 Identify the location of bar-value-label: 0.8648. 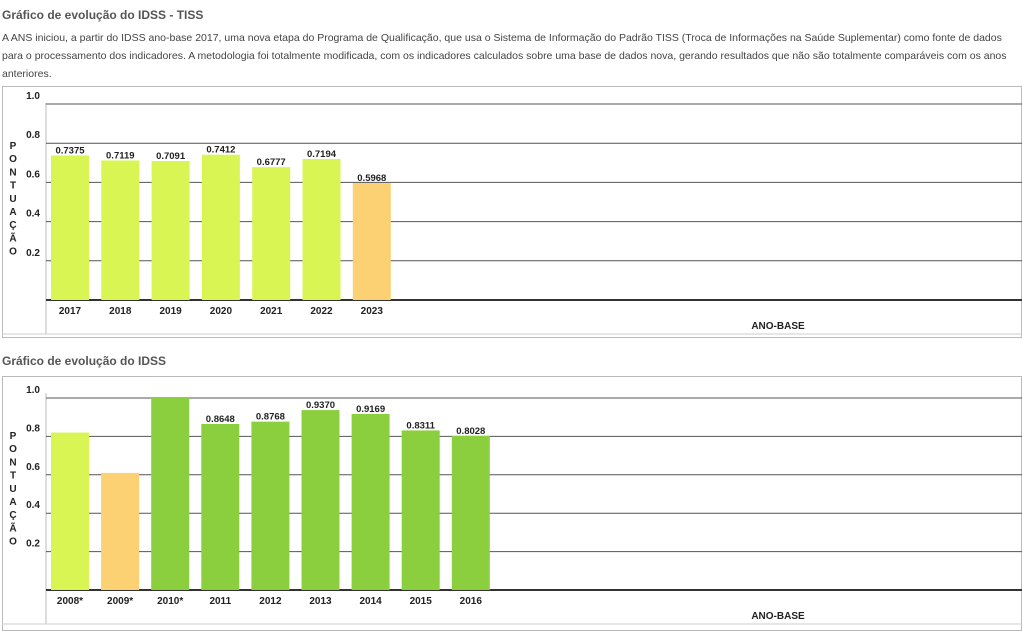
(220, 419).